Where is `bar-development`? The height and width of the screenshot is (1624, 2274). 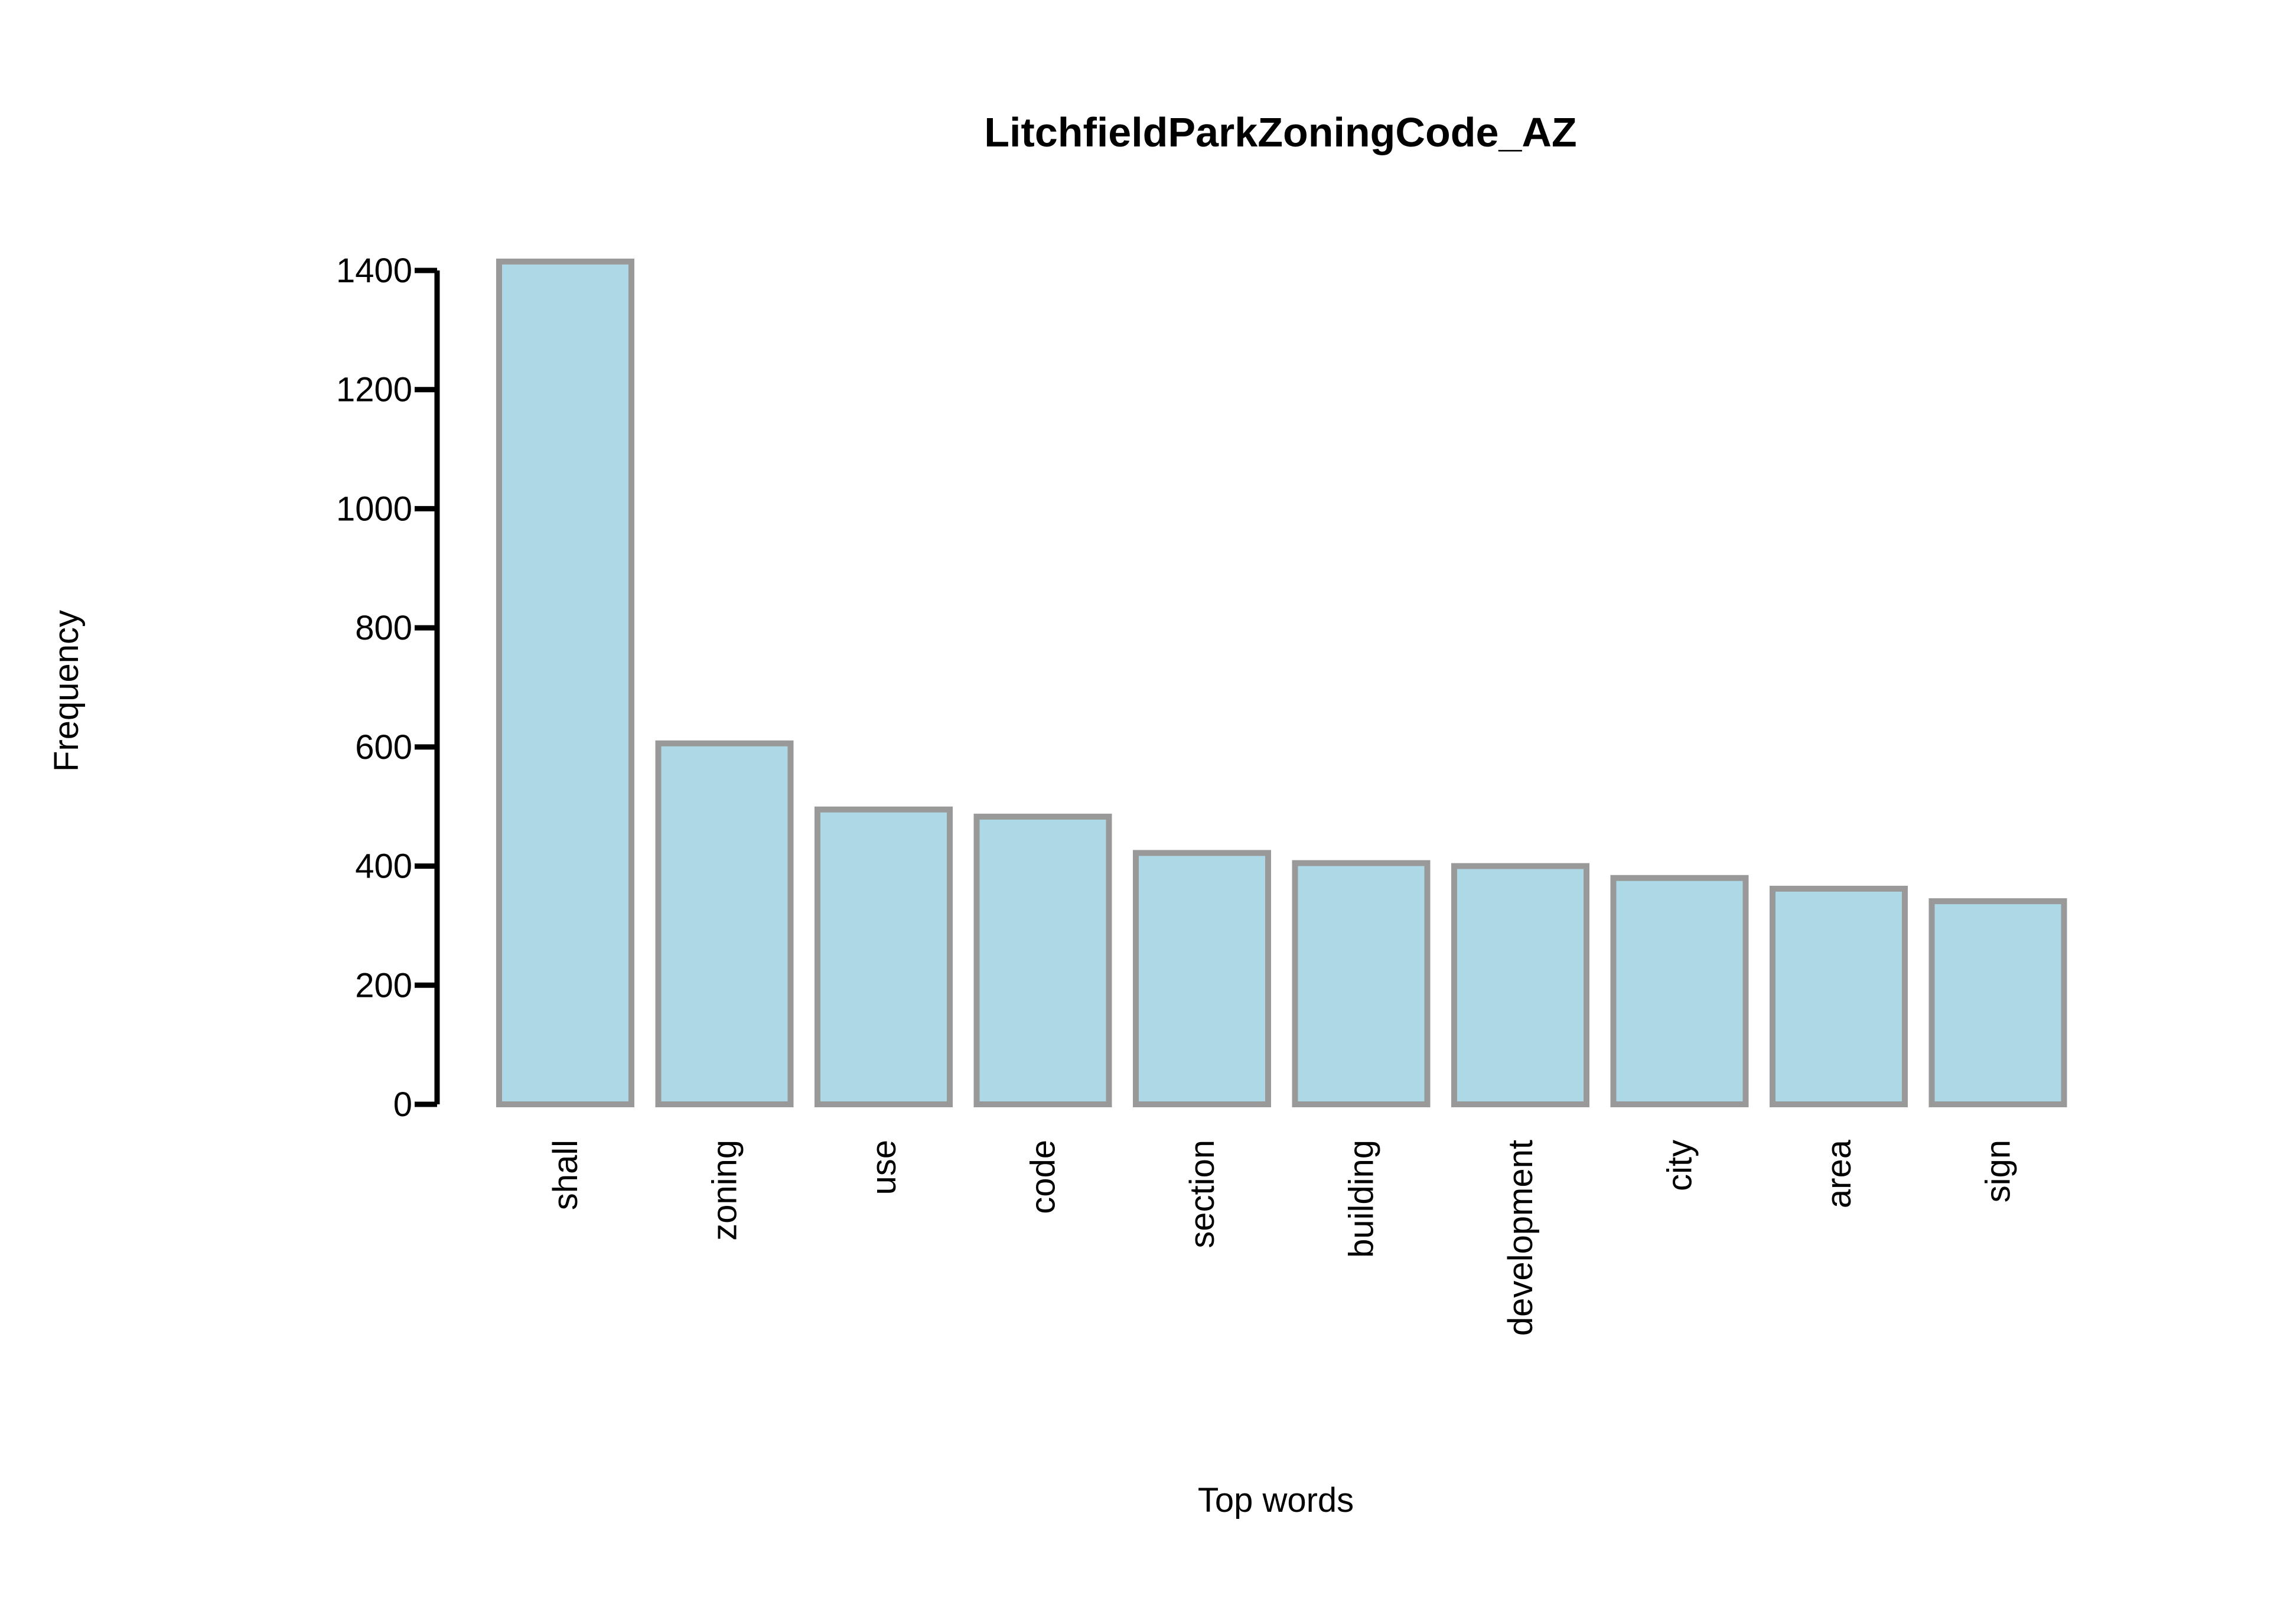
bar-development is located at coordinates (1520, 985).